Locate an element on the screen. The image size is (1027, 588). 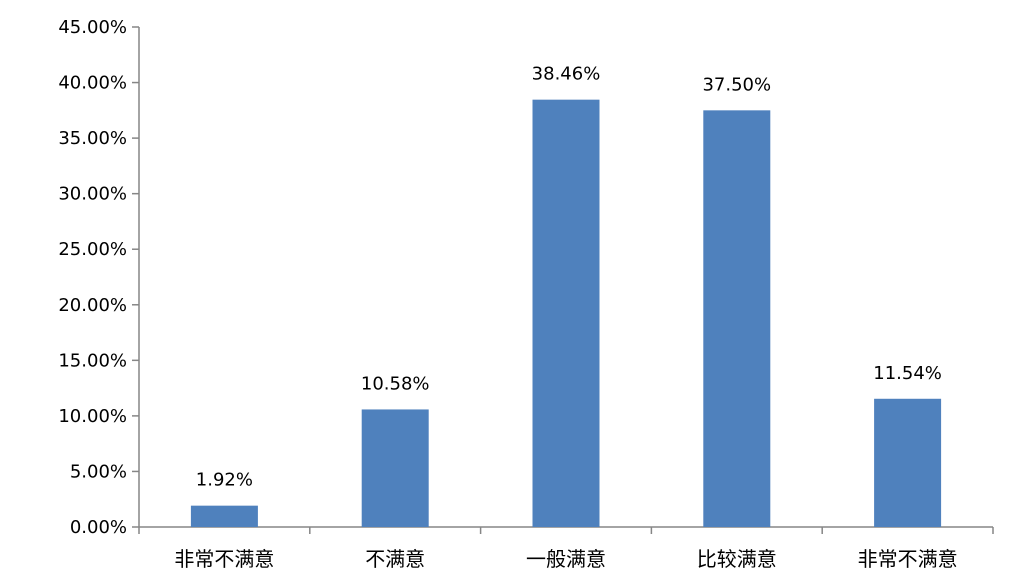
y-tick-label: 35.00% is located at coordinates (92, 138).